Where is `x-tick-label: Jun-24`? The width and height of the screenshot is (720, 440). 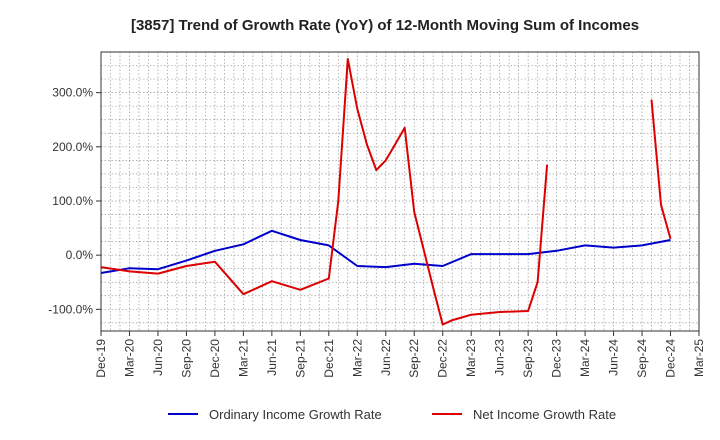
x-tick-label: Jun-24 is located at coordinates (614, 357).